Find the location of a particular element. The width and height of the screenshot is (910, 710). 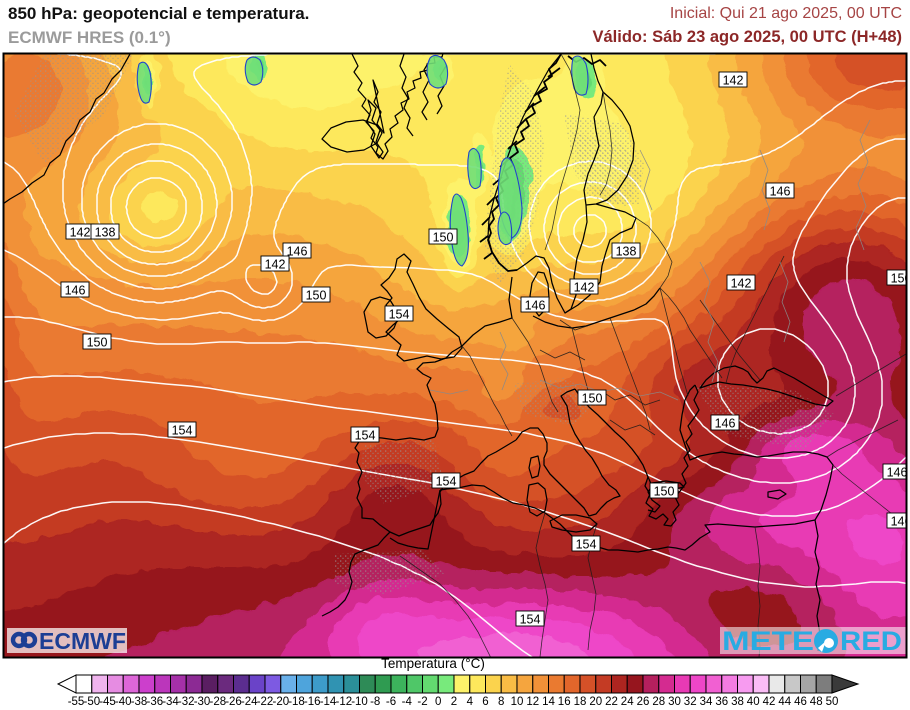

svg-text: -24 is located at coordinates (249, 702).